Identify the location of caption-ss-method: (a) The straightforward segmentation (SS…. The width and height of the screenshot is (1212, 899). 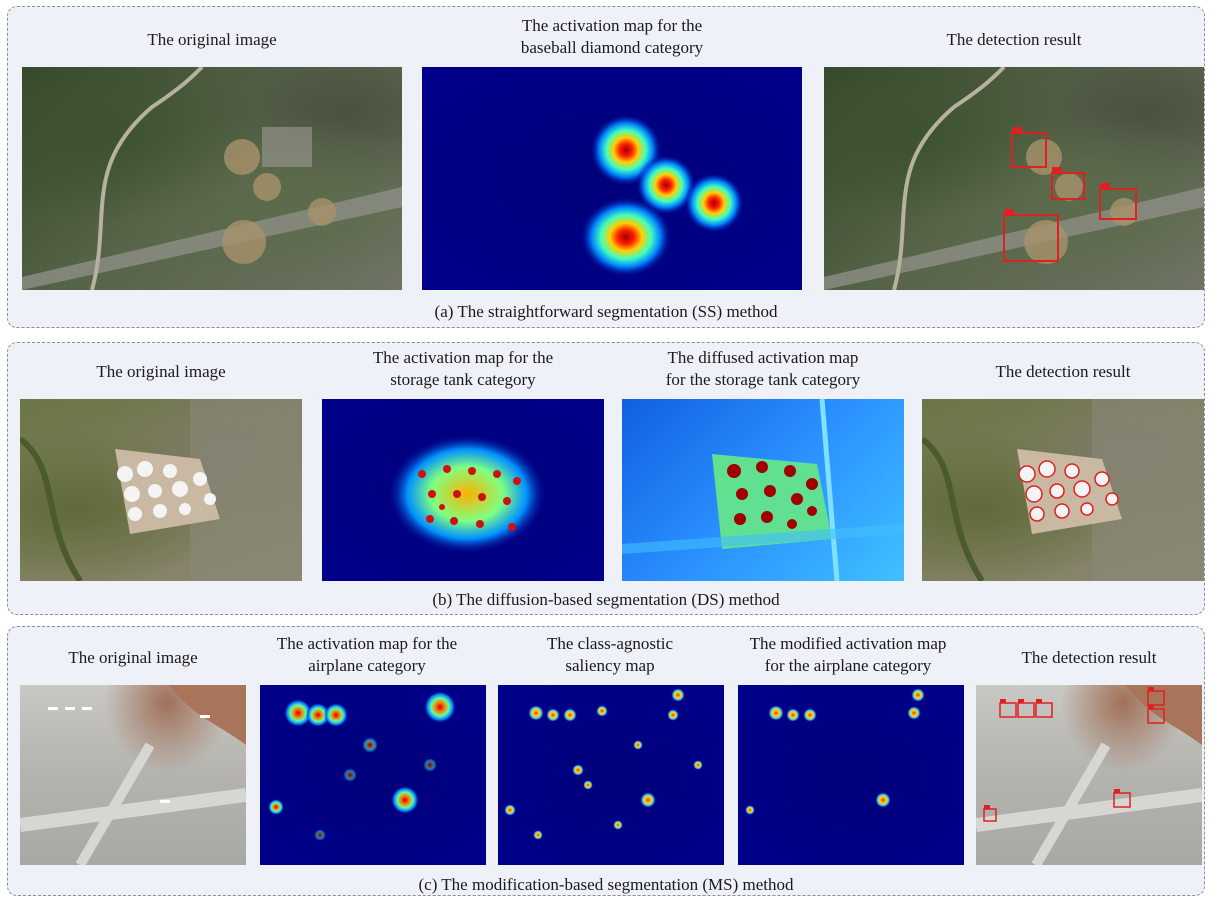
(606, 311).